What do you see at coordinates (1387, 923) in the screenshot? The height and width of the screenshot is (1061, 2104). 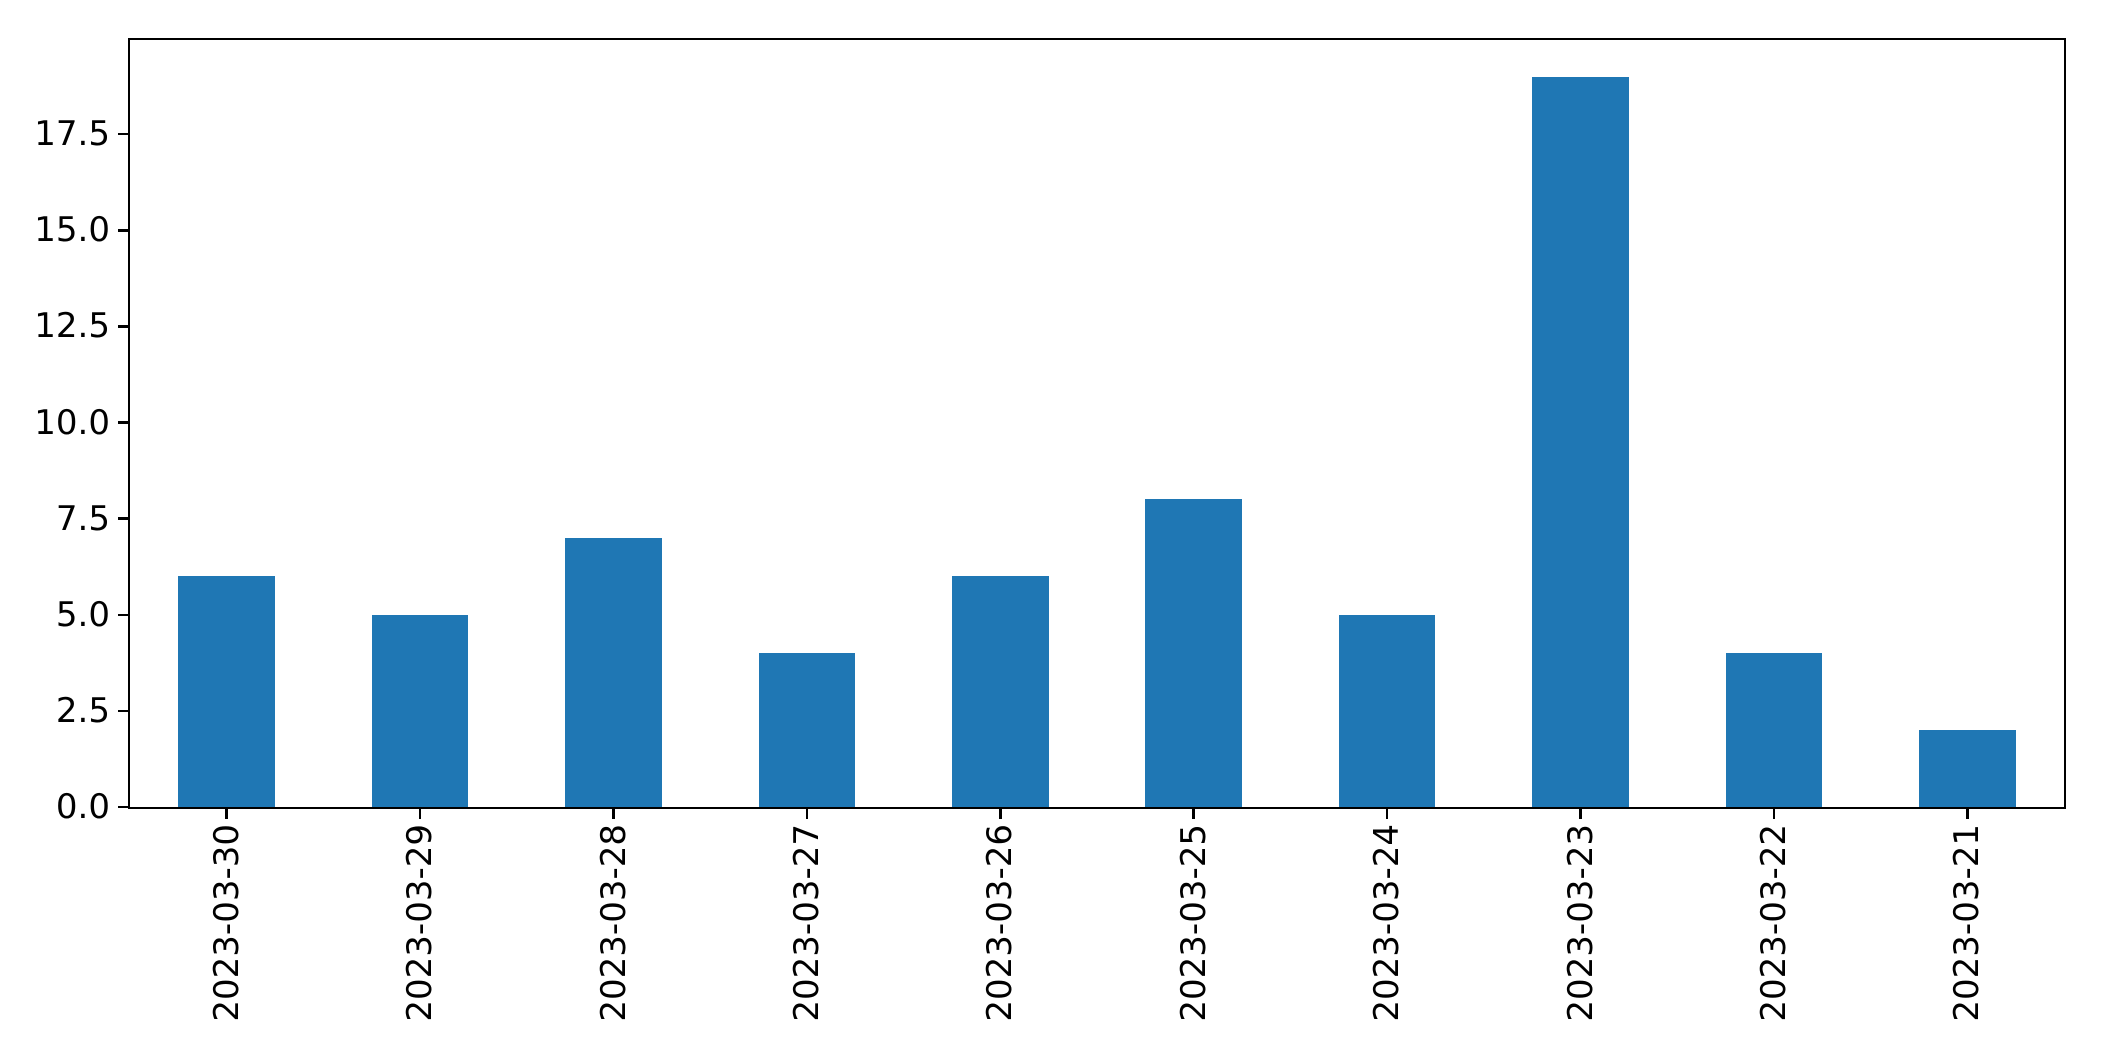 I see `x-tick-label: 2023-03-24` at bounding box center [1387, 923].